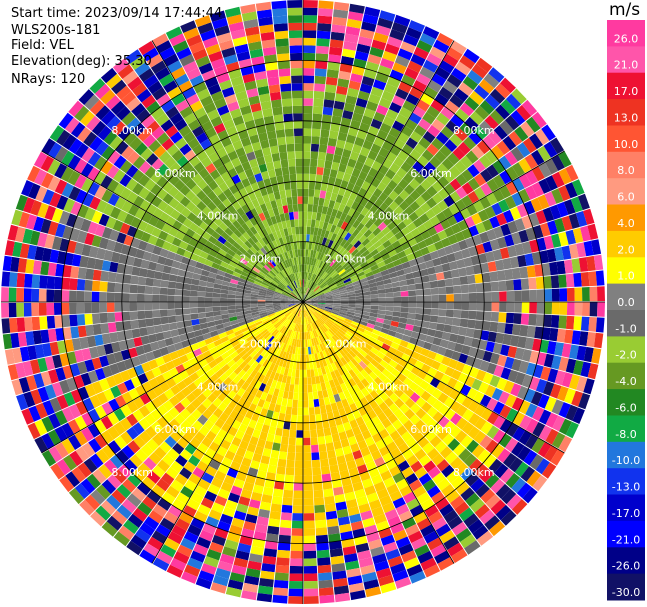 Image resolution: width=647 pixels, height=607 pixels. What do you see at coordinates (626, 323) in the screenshot?
I see `colorbar-swatch` at bounding box center [626, 323].